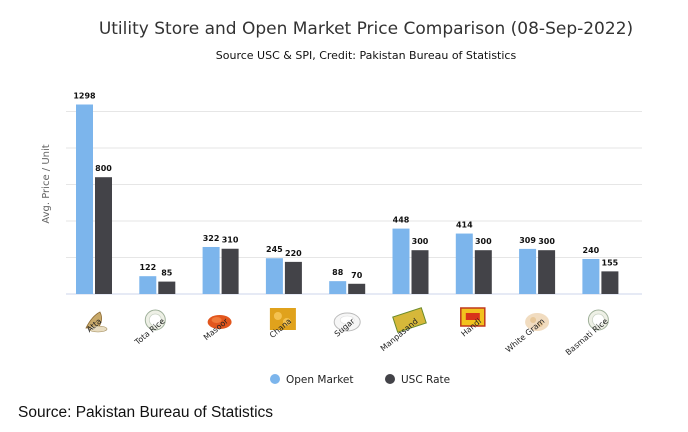 This screenshot has width=688, height=432. What do you see at coordinates (147, 267) in the screenshot?
I see `data-label-open-market-tota-rice: 122` at bounding box center [147, 267].